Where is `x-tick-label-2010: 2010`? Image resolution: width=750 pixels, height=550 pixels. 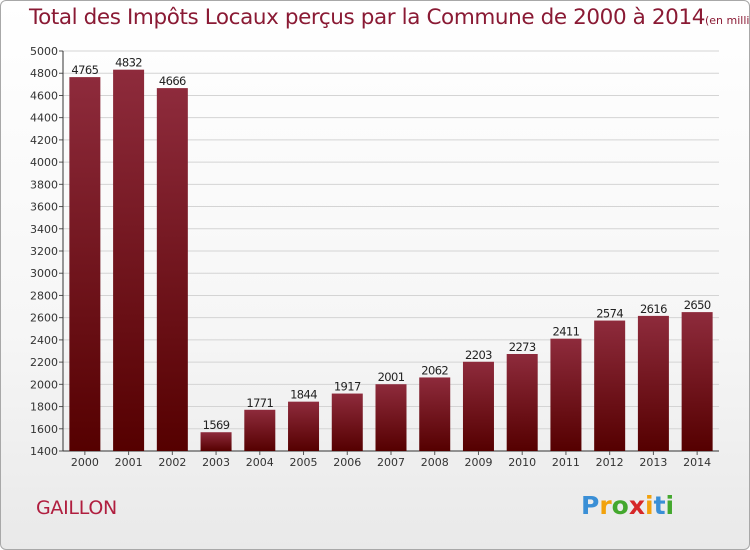
x-tick-label-2010: 2010 is located at coordinates (522, 462).